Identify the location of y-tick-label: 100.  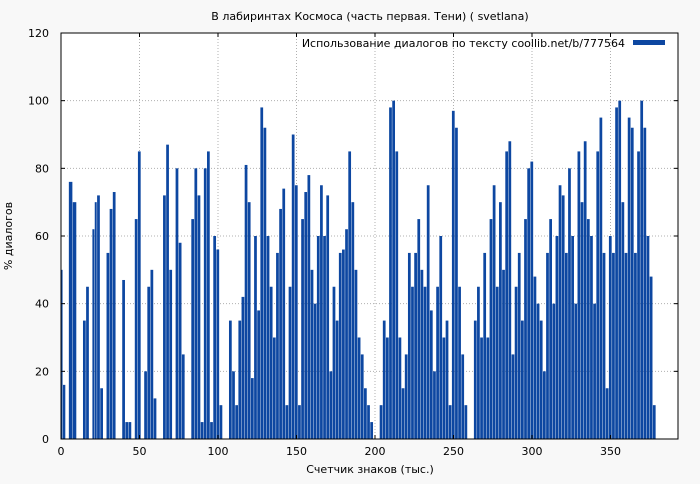
(38, 101).